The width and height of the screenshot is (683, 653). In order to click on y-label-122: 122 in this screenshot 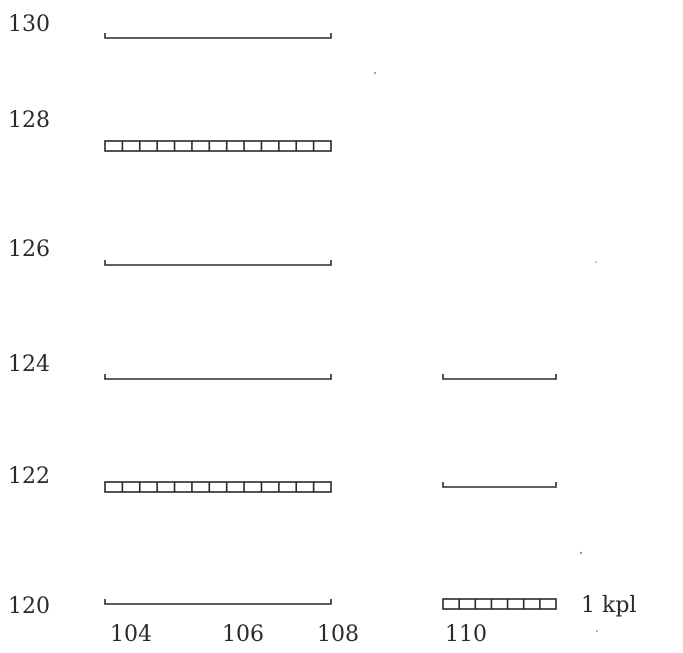, I will do `click(29, 476)`.